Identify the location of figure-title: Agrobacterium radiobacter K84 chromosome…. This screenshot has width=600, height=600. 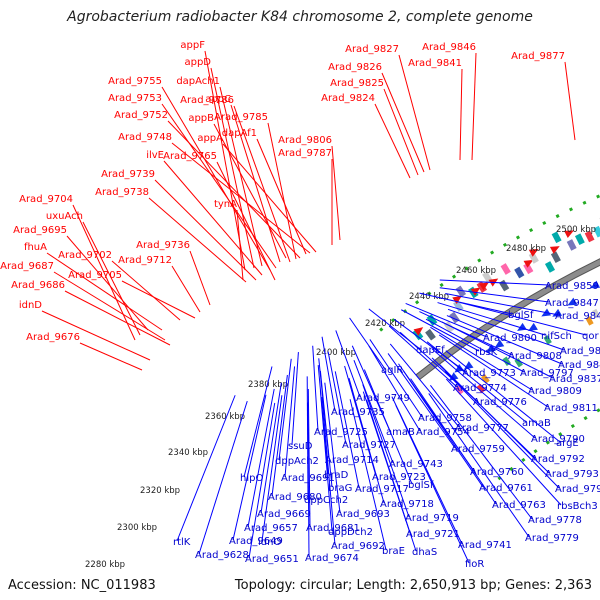
(300, 17).